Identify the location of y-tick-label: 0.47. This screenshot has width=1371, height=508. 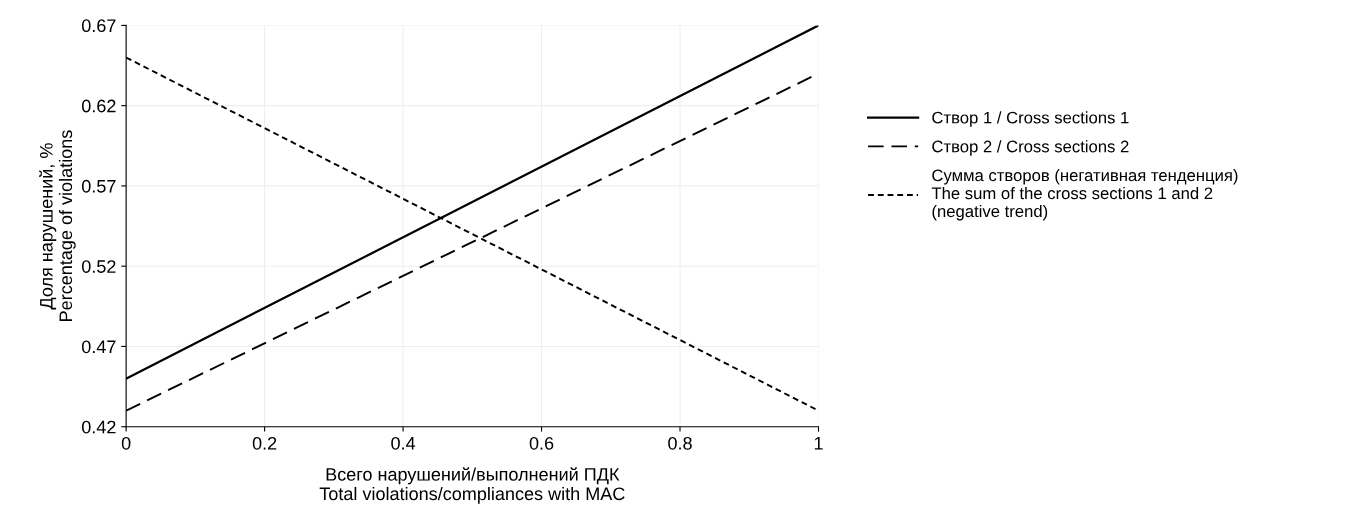
(98, 347).